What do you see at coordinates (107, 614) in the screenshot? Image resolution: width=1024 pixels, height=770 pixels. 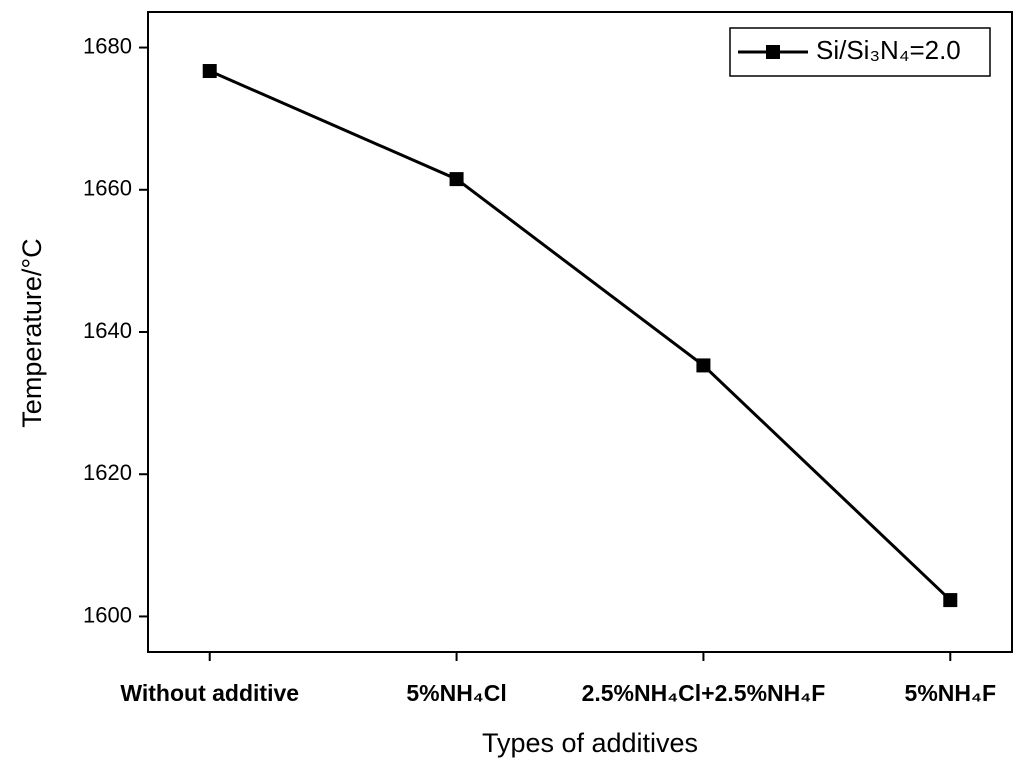 I see `y-tick-label: 1600` at bounding box center [107, 614].